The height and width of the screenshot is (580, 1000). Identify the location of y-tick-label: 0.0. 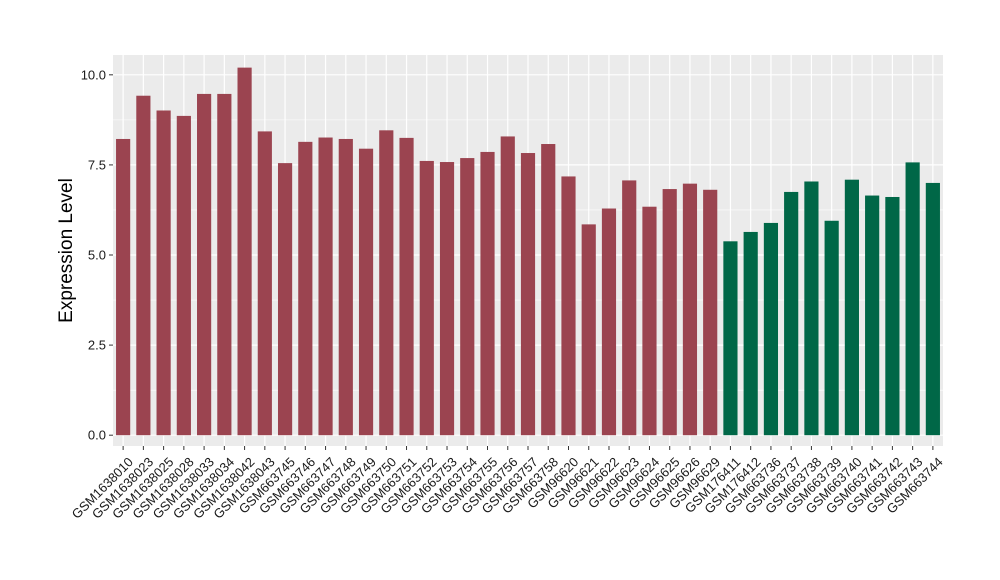
(97, 435).